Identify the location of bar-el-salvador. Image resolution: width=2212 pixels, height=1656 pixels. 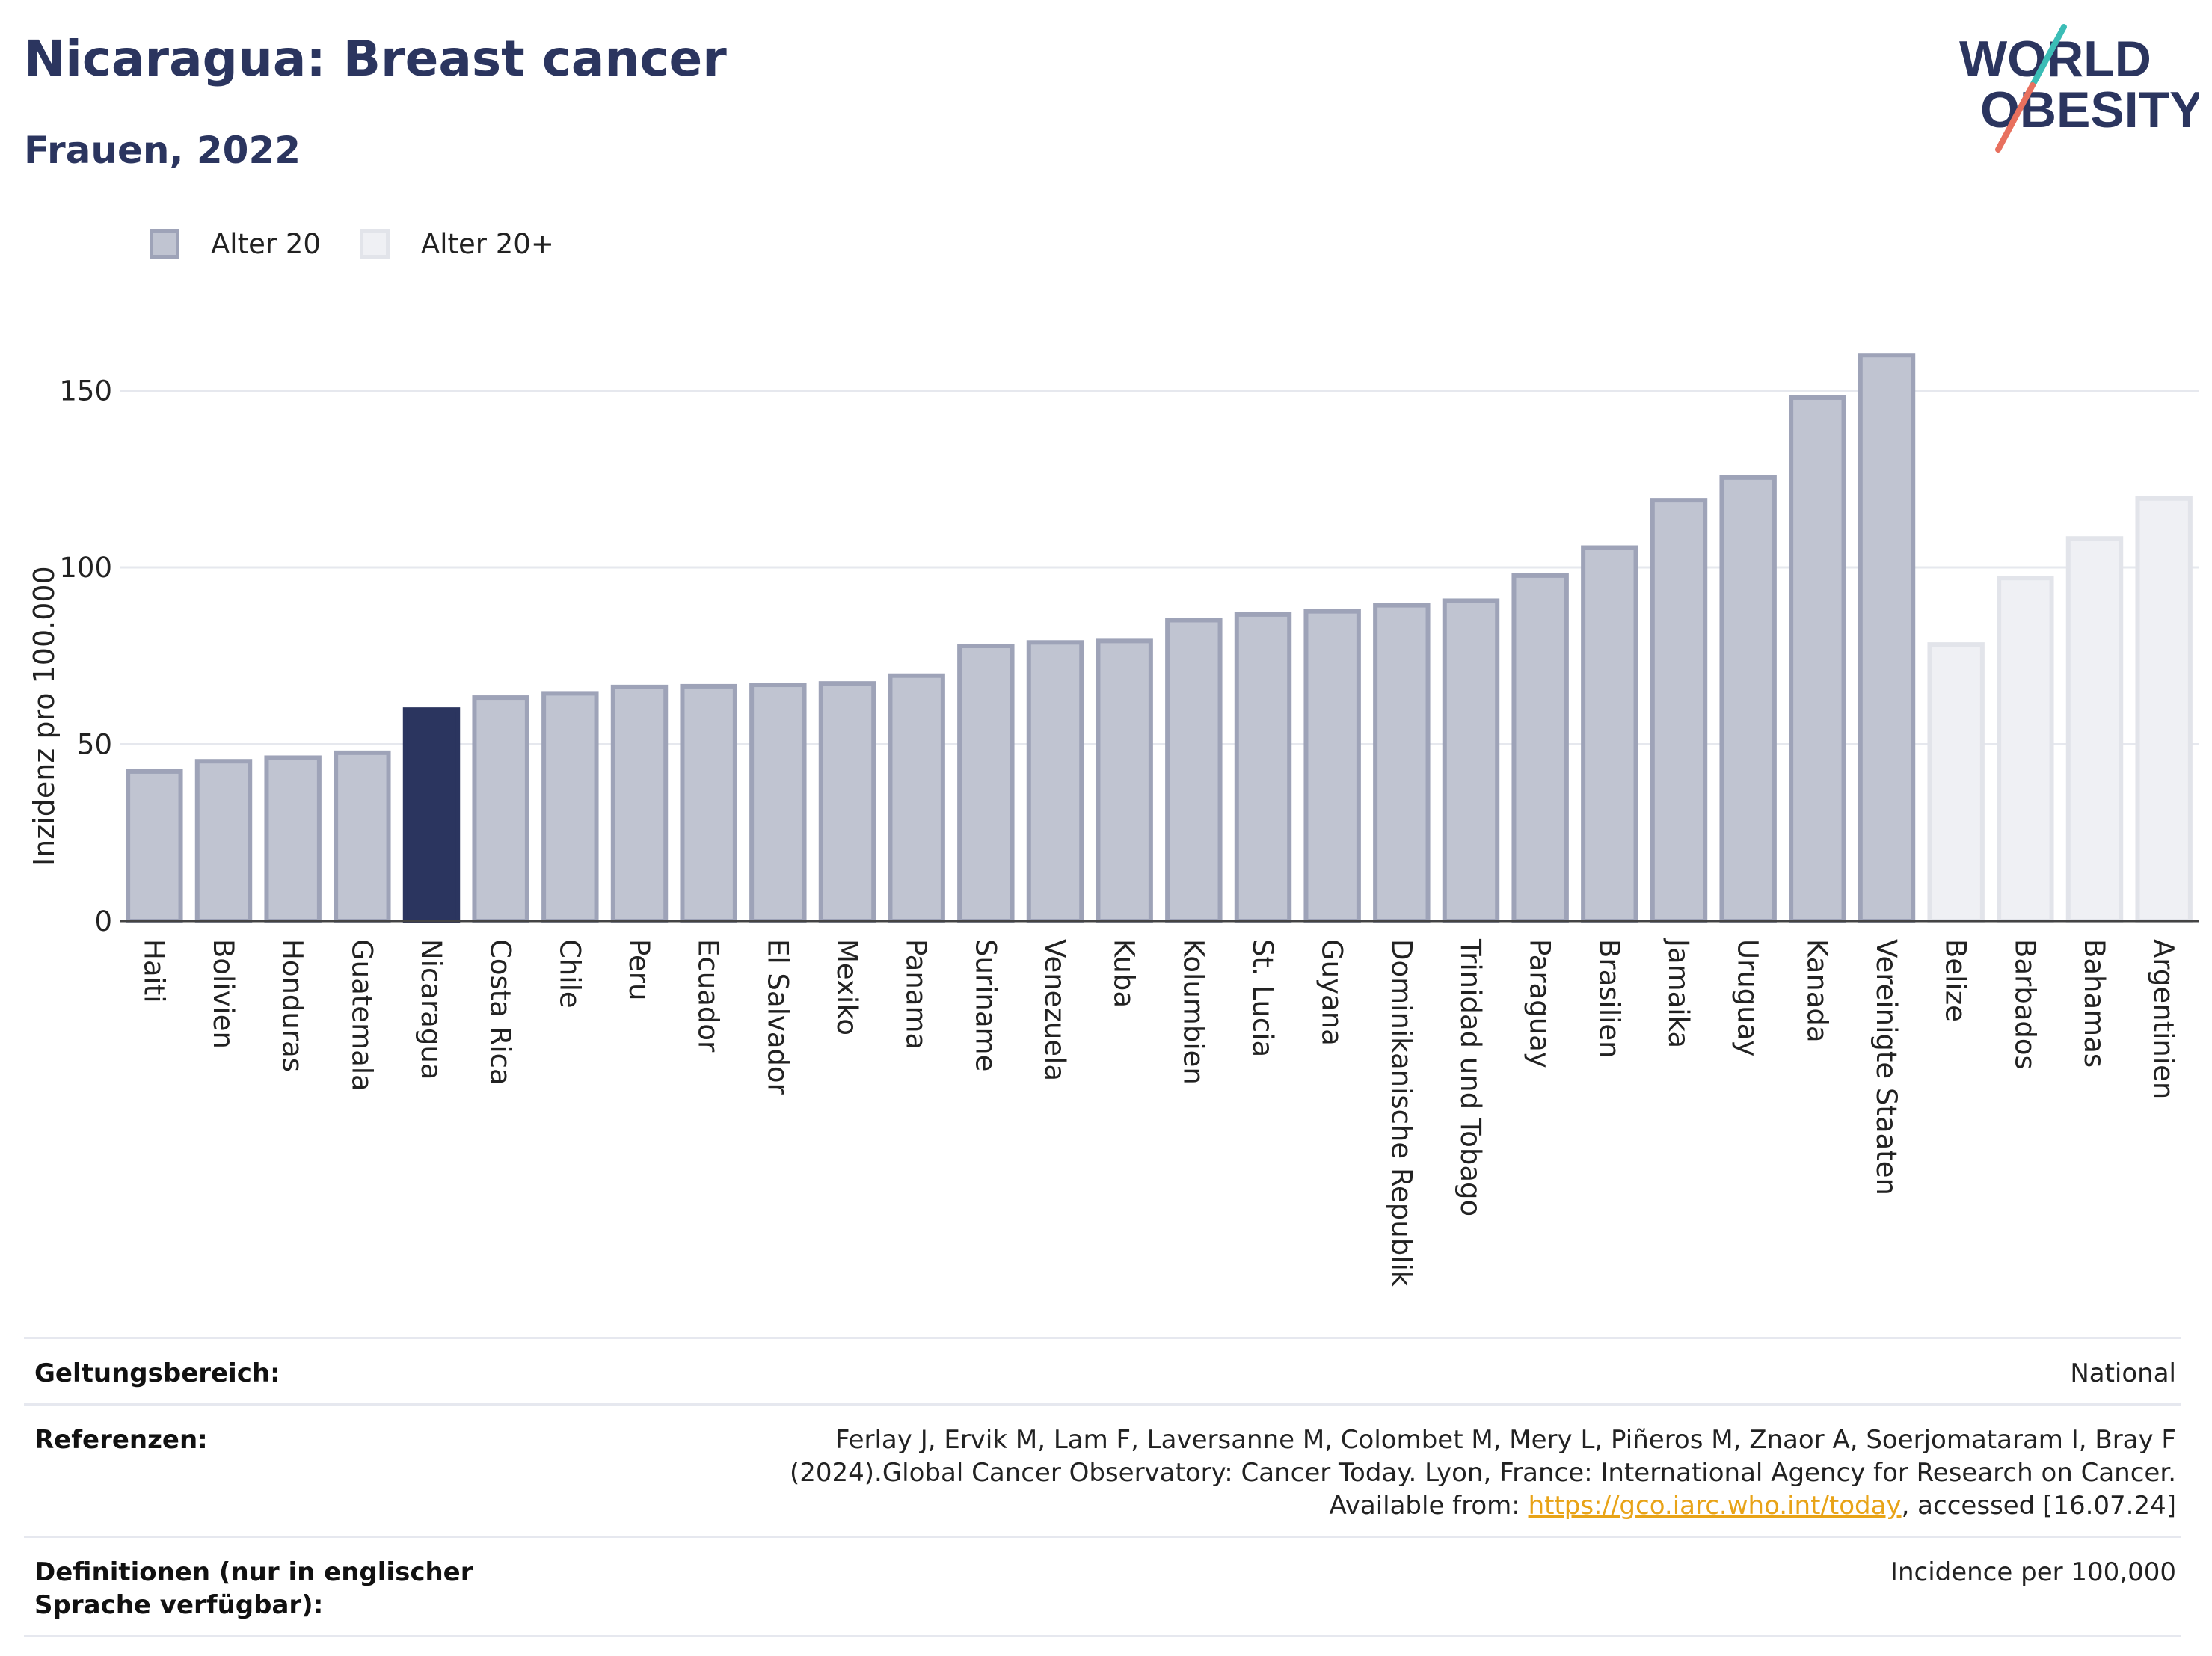
(778, 803).